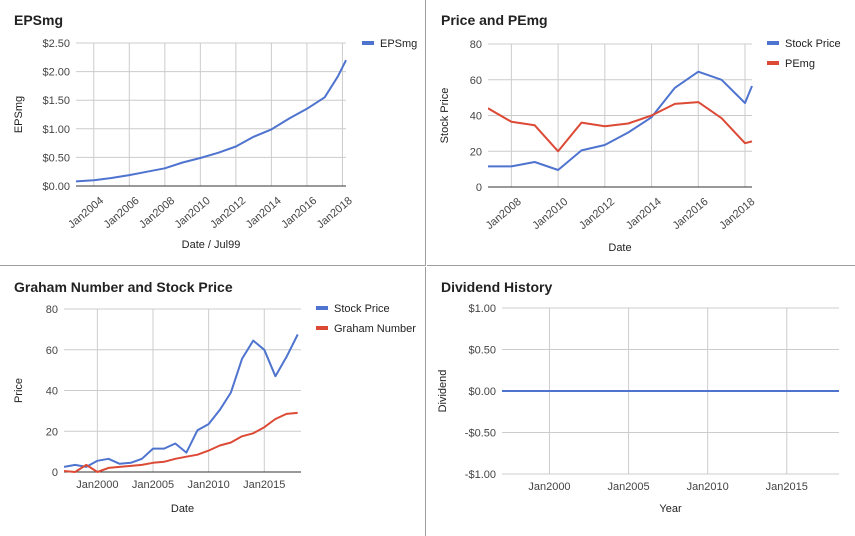  I want to click on x-tick-label: Jan2004, so click(86, 213).